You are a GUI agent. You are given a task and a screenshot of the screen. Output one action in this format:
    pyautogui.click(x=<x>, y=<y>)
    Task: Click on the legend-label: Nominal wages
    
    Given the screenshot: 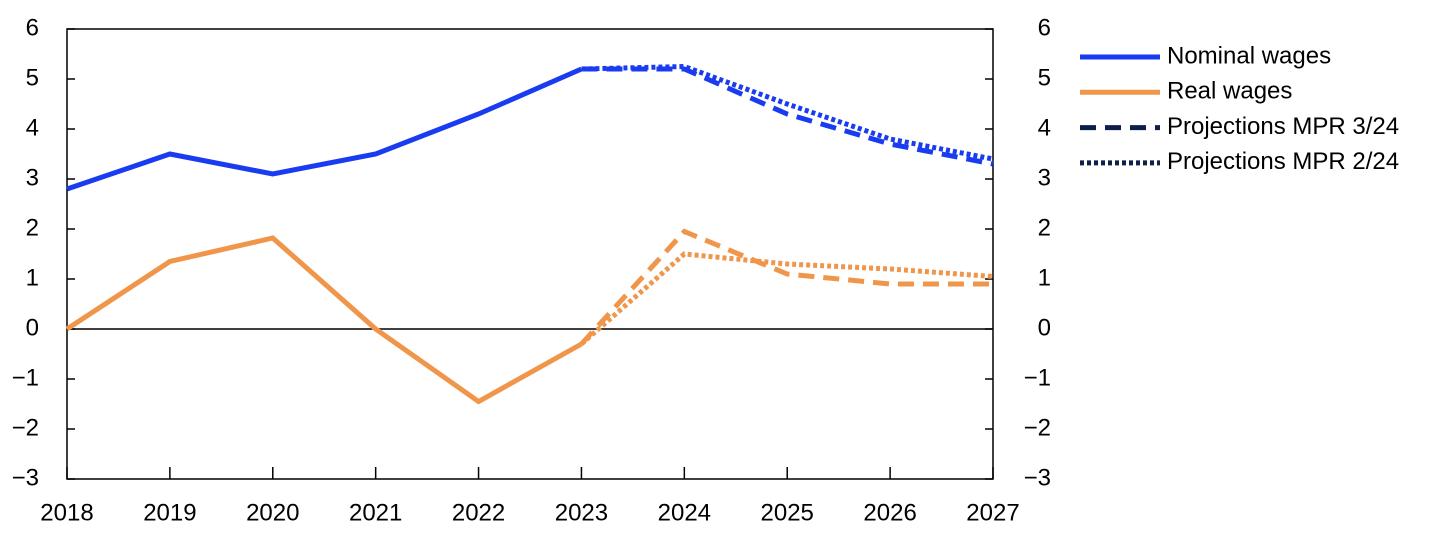 What is the action you would take?
    pyautogui.click(x=1249, y=55)
    